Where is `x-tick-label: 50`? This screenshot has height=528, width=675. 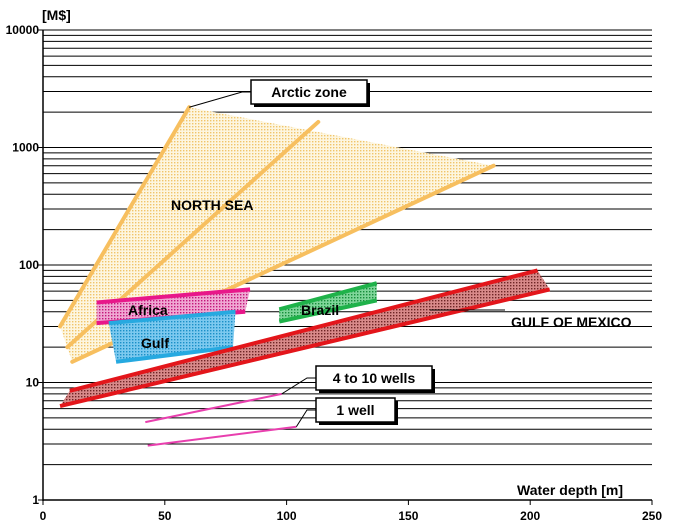 x-tick-label: 50 is located at coordinates (165, 516).